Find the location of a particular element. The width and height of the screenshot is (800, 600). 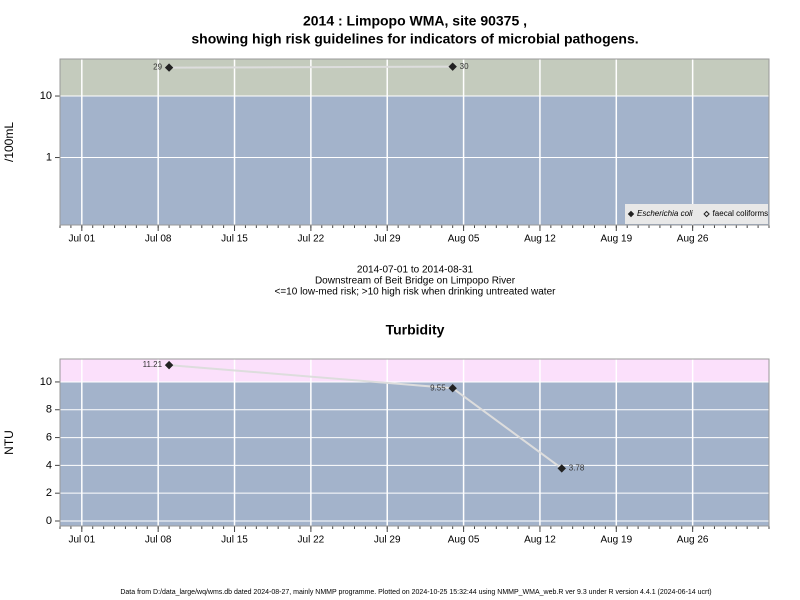

y-tick-label: 4 is located at coordinates (49, 465).